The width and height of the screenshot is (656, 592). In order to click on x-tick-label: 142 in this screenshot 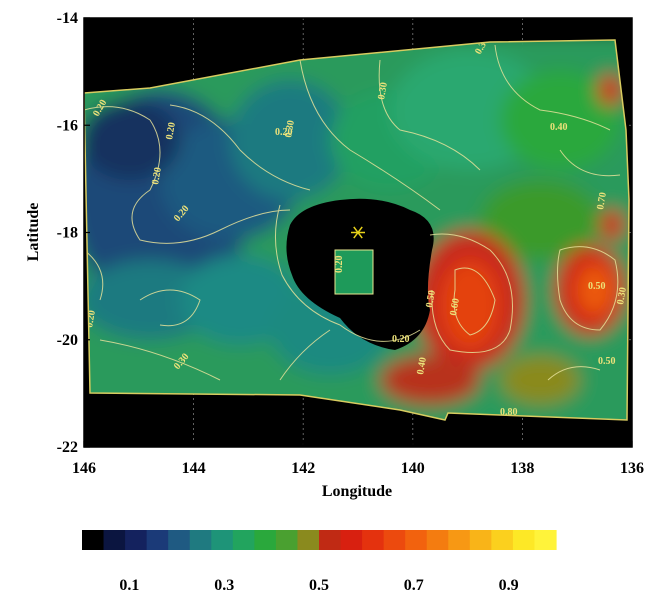, I will do `click(303, 468)`.